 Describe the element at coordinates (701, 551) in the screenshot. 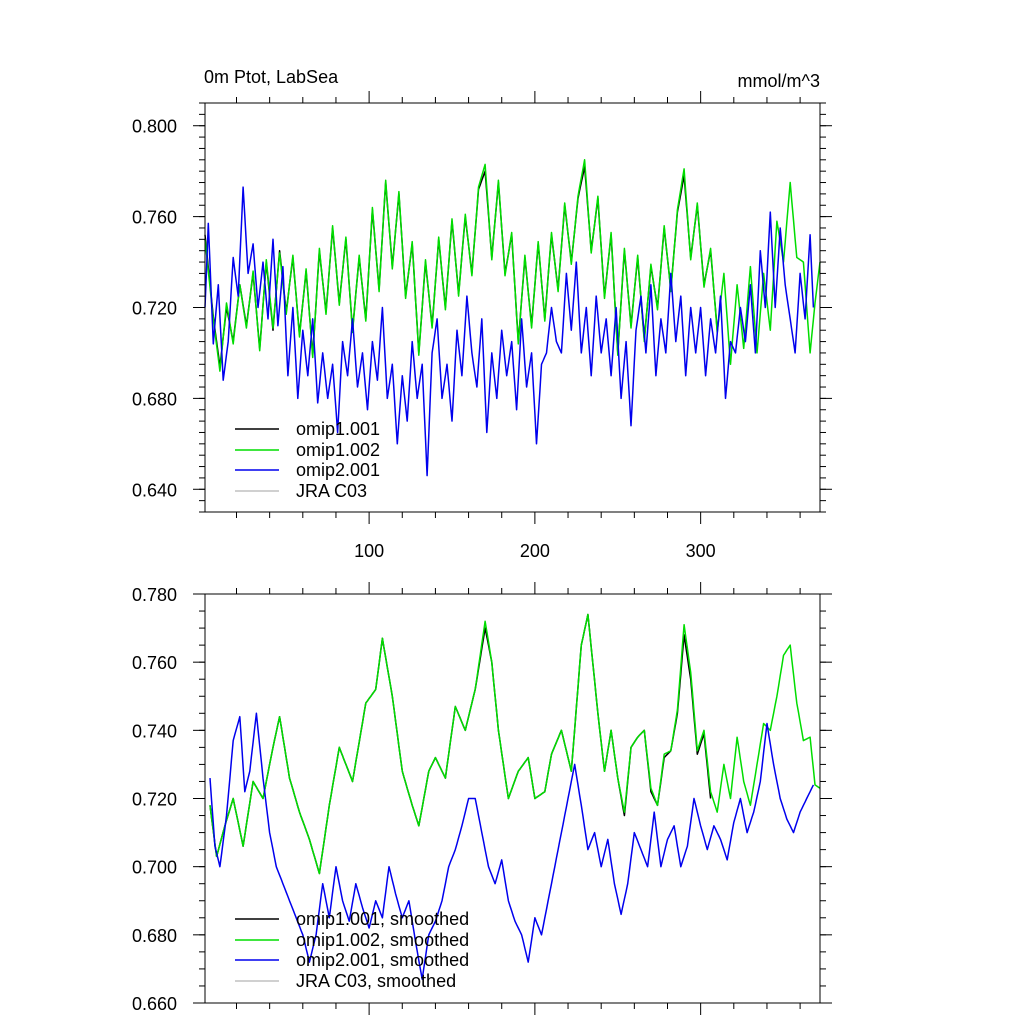

I see `x-tick-label: 300` at that location.